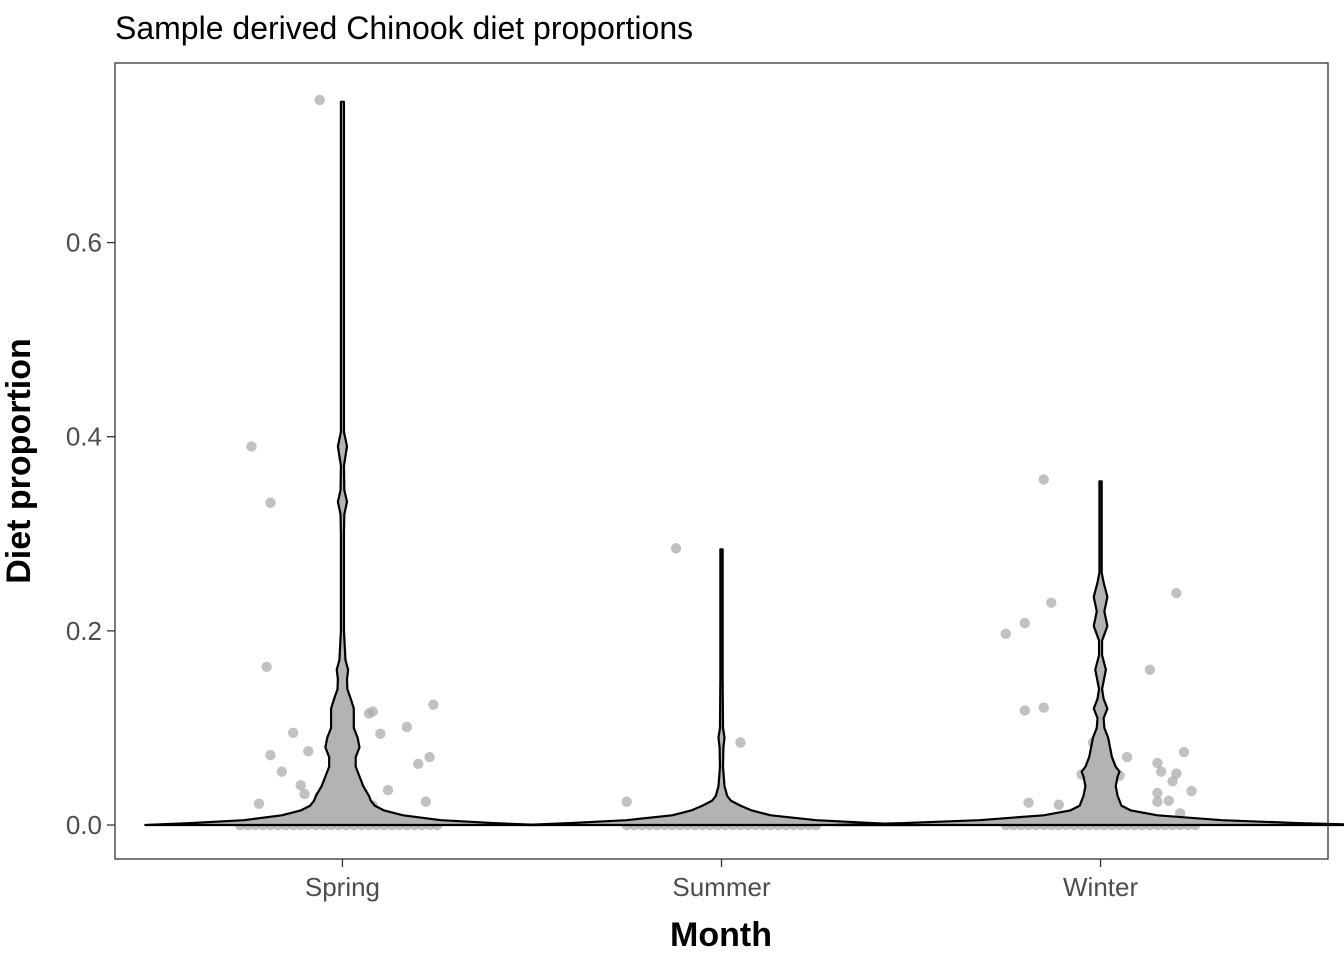  I want to click on violin-summer, so click(721, 687).